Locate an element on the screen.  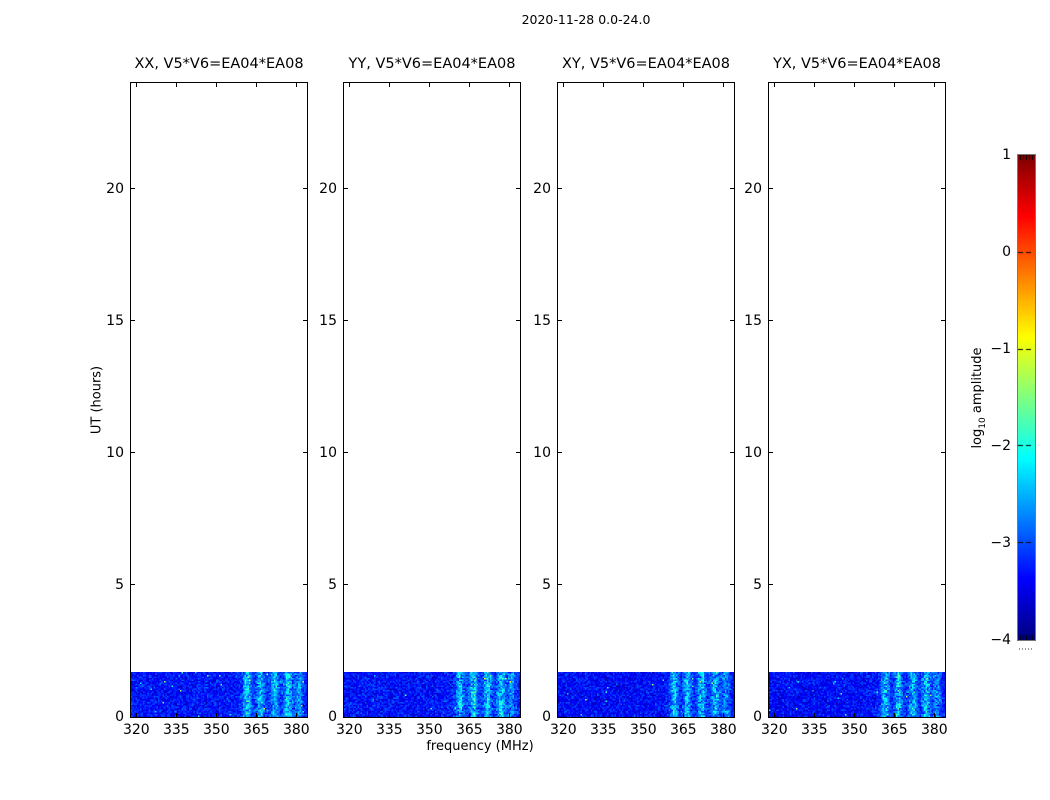
colorbar-end-dots is located at coordinates (1026, 649).